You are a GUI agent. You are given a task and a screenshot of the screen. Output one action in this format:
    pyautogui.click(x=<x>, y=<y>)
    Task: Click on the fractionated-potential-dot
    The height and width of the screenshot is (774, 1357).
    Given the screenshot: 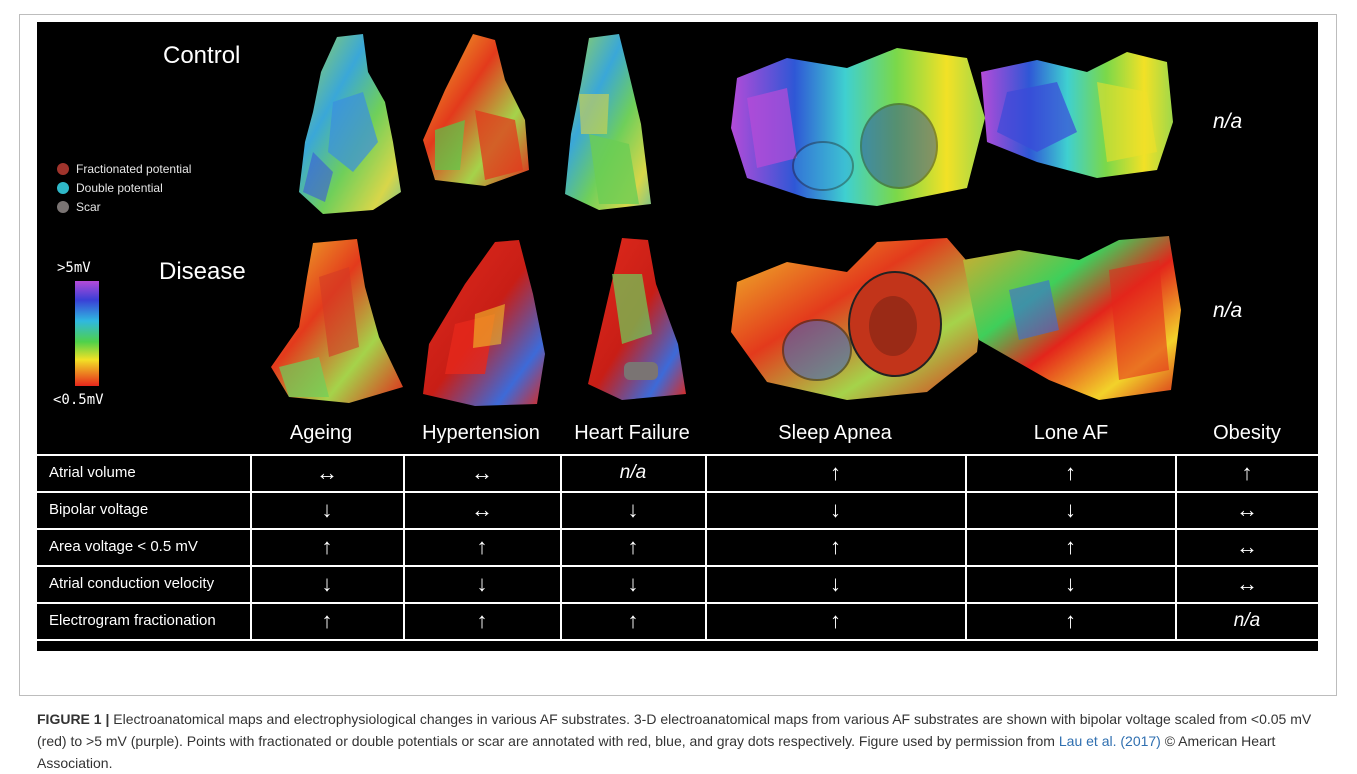 What is the action you would take?
    pyautogui.click(x=63, y=169)
    